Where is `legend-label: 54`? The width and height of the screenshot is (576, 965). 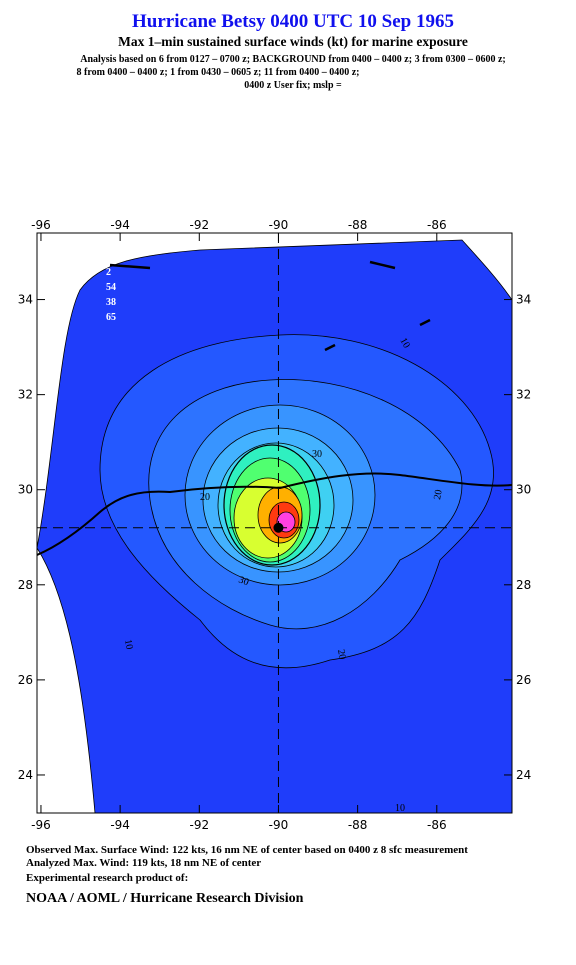 legend-label: 54 is located at coordinates (111, 287).